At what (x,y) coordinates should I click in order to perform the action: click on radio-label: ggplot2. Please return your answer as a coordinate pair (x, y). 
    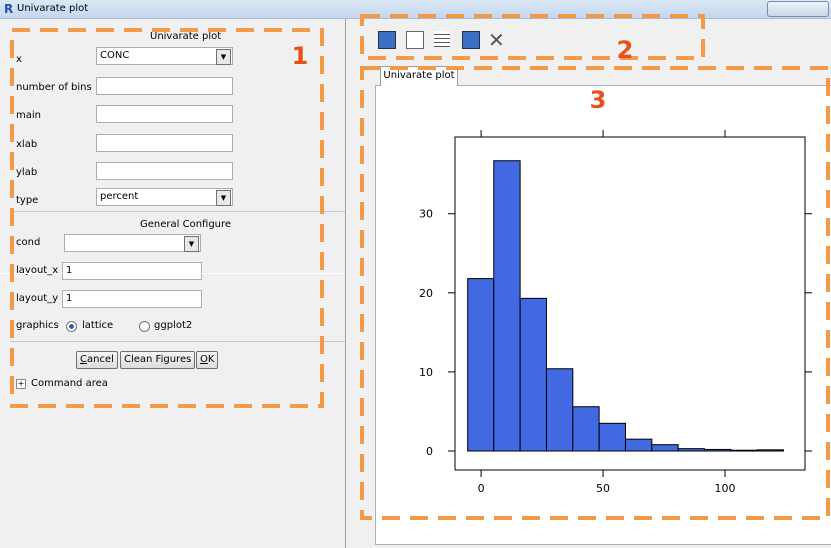
    Looking at the image, I should click on (173, 325).